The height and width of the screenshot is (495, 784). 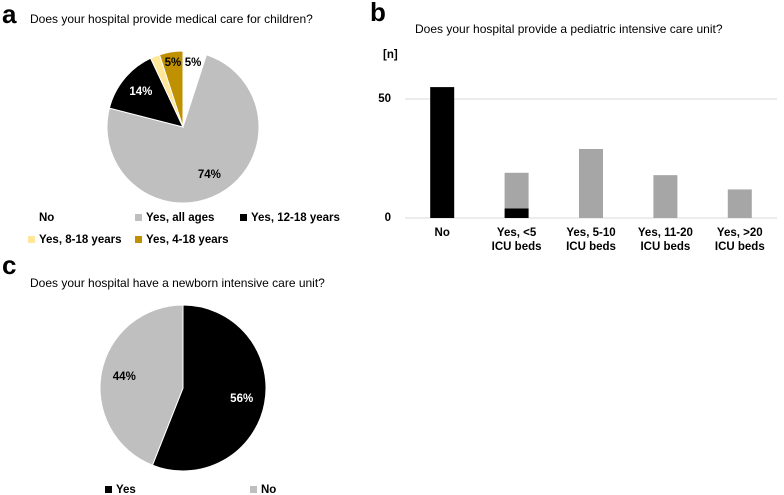 What do you see at coordinates (442, 233) in the screenshot?
I see `x-tick-label: No` at bounding box center [442, 233].